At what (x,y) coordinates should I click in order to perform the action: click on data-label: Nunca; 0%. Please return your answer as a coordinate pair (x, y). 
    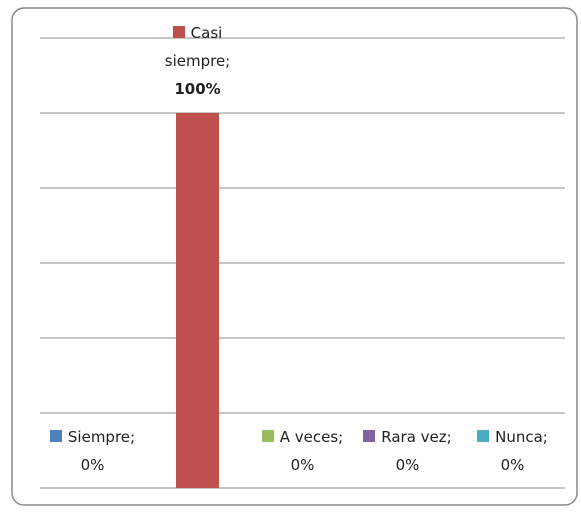
    Looking at the image, I should click on (513, 451).